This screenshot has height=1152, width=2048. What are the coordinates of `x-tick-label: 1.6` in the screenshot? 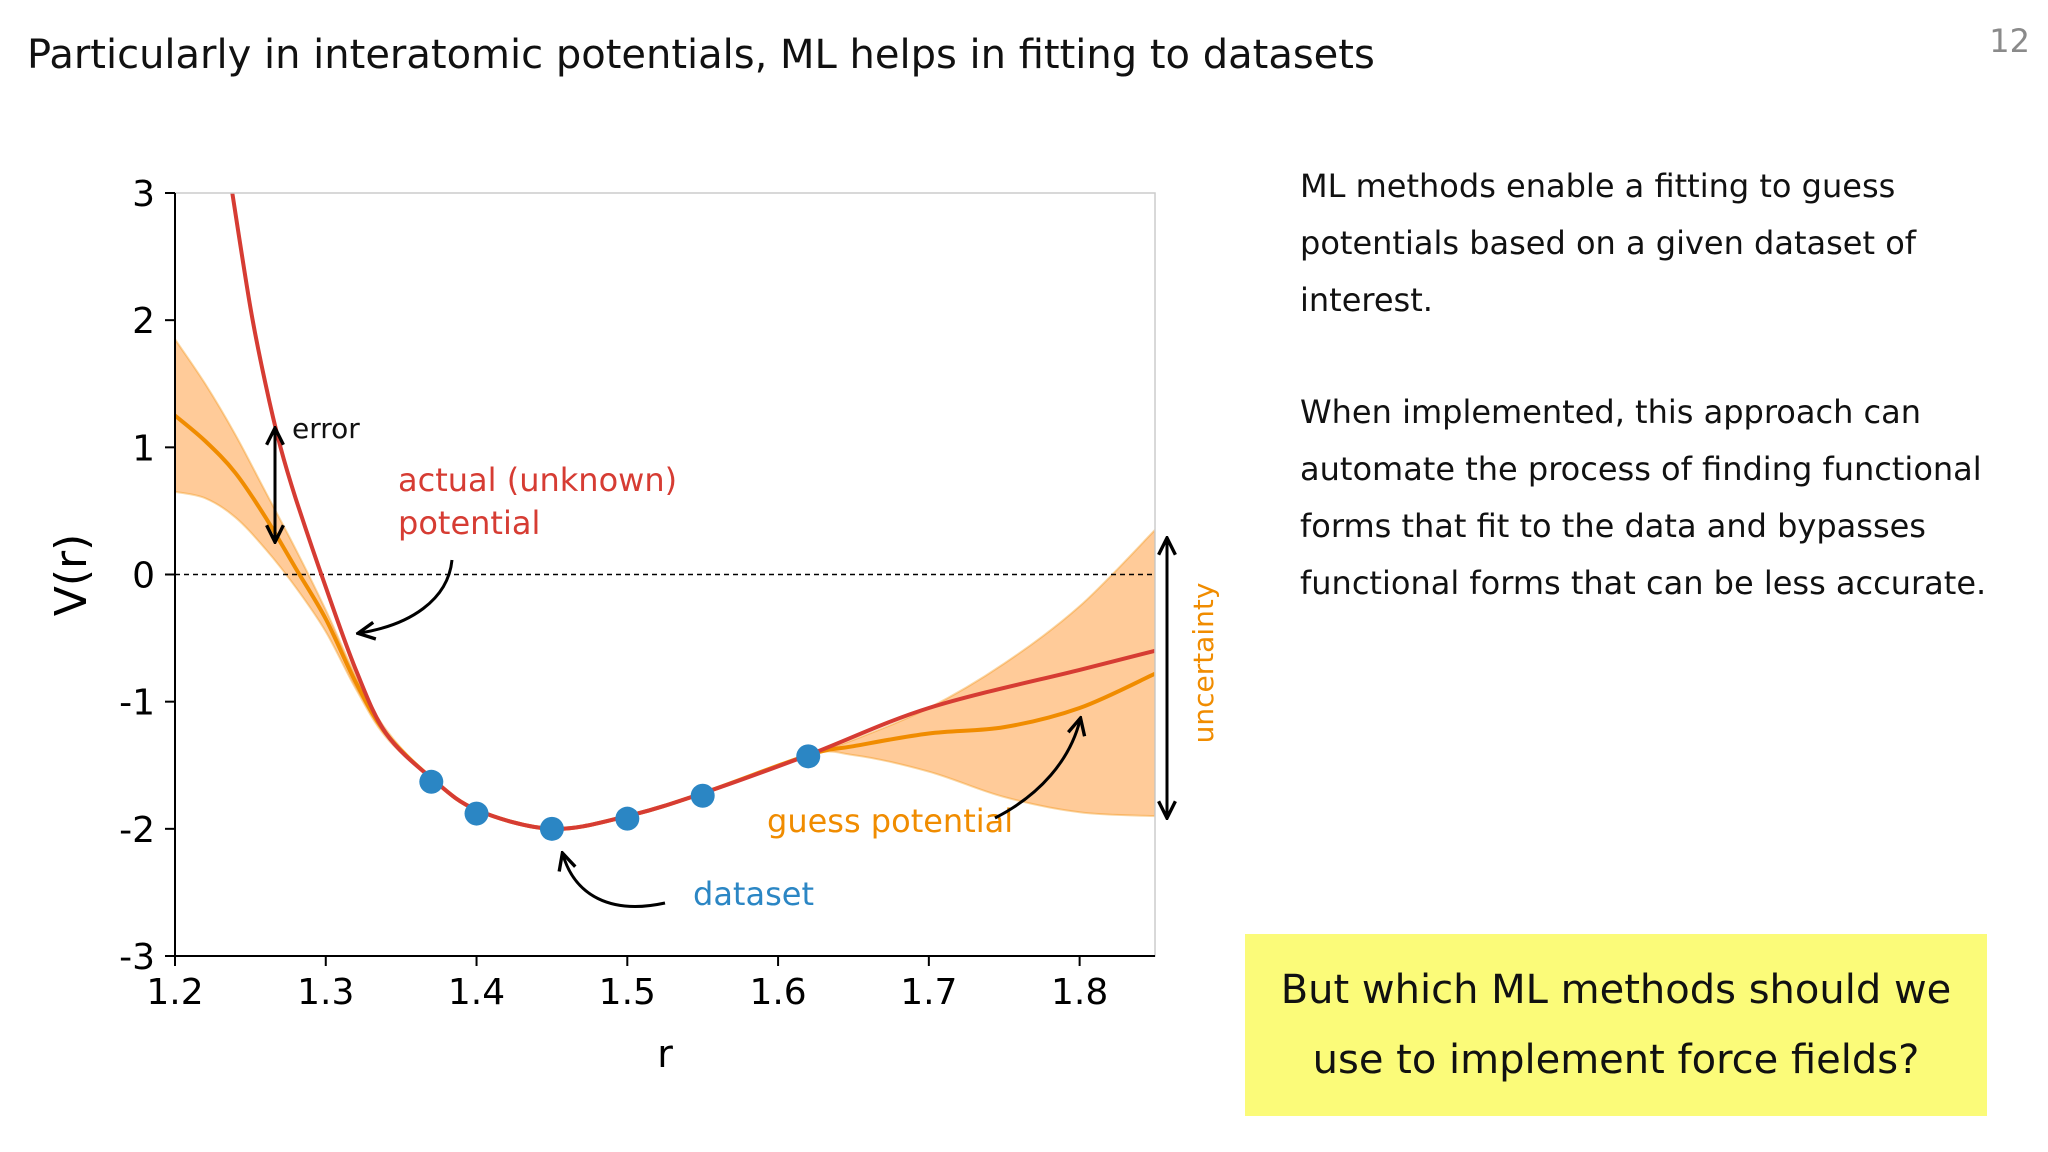 It's located at (777, 992).